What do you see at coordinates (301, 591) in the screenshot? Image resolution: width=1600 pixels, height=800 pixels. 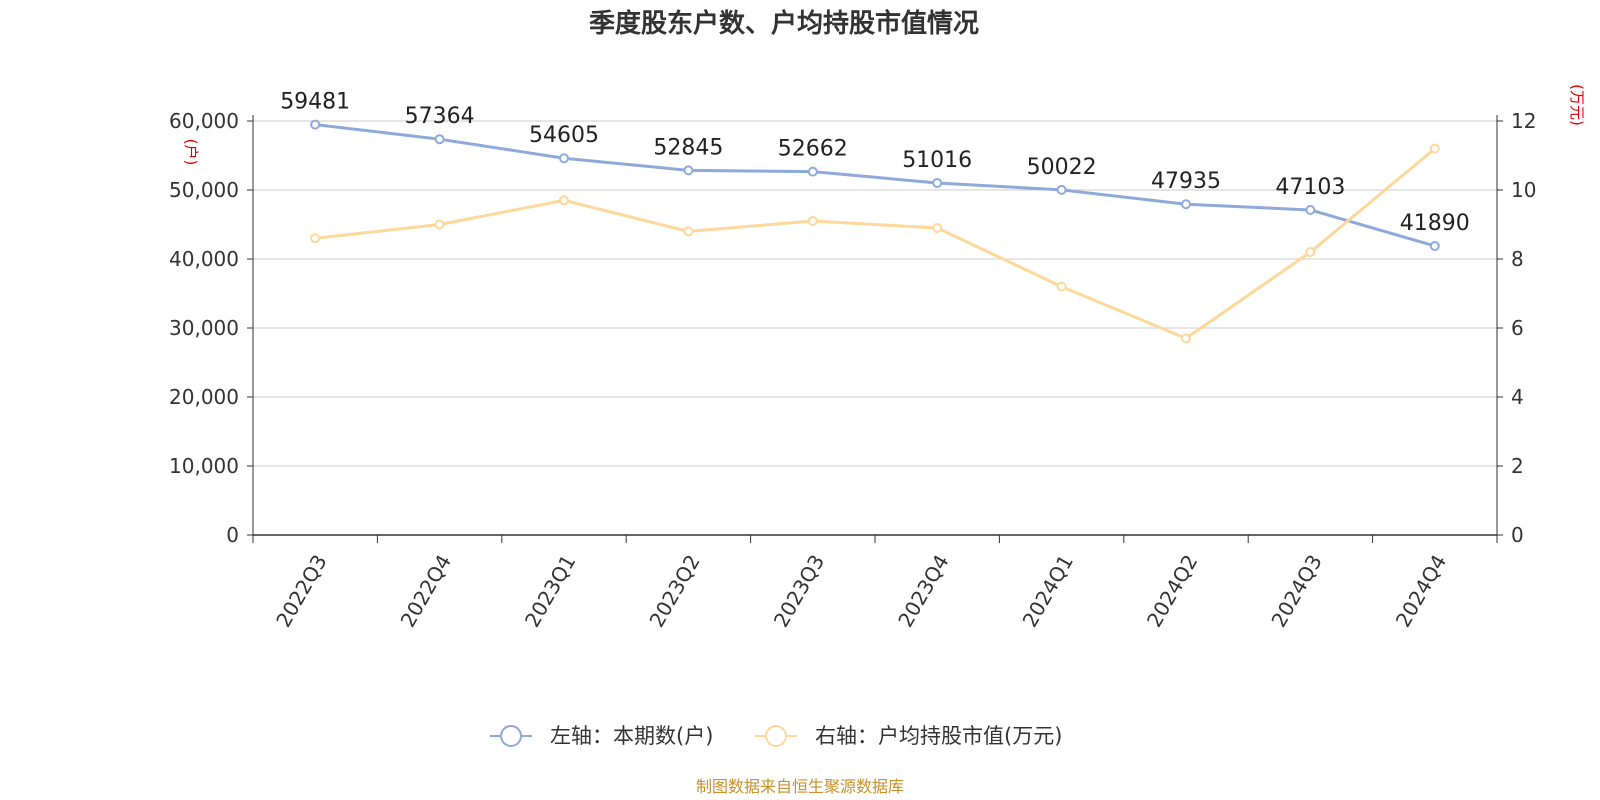 I see `x-tick-label: 2022Q3` at bounding box center [301, 591].